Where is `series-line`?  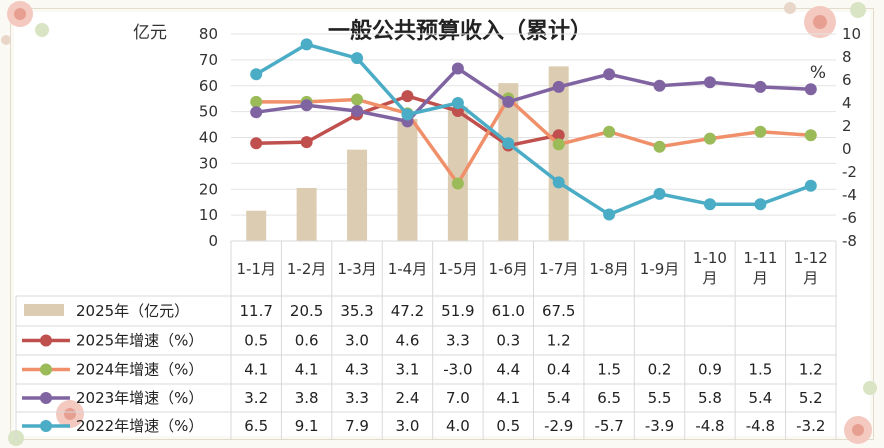
series-line is located at coordinates (533, 141).